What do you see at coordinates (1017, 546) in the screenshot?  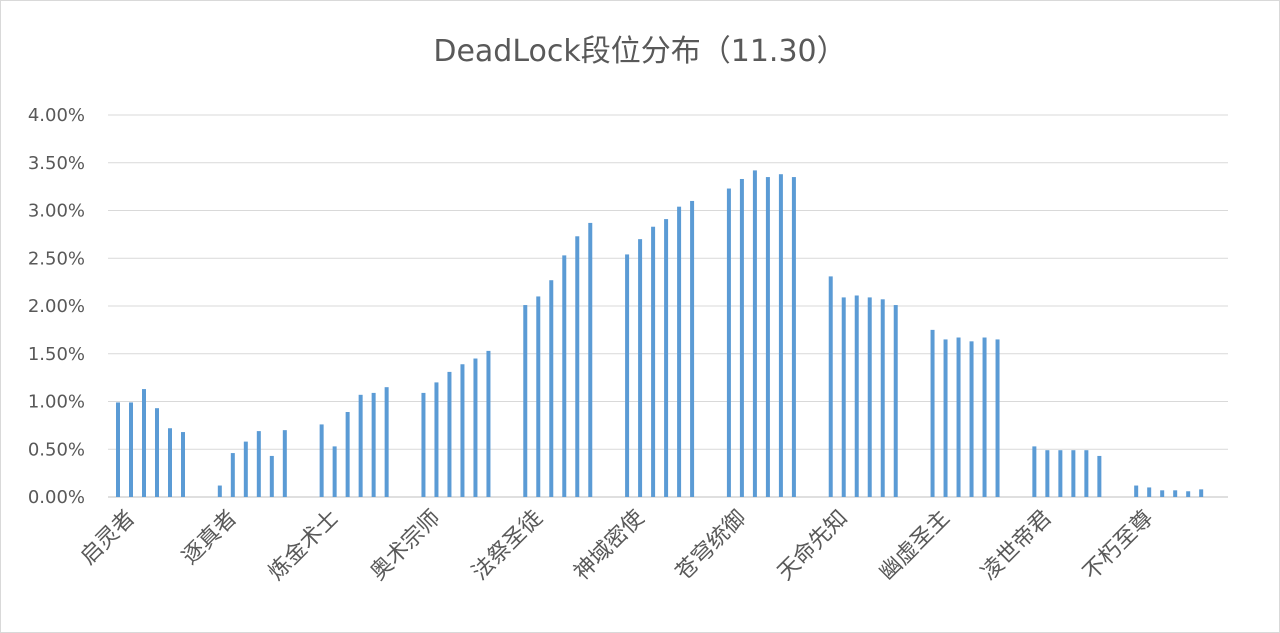 I see `x-category-label: 凌世帝君` at bounding box center [1017, 546].